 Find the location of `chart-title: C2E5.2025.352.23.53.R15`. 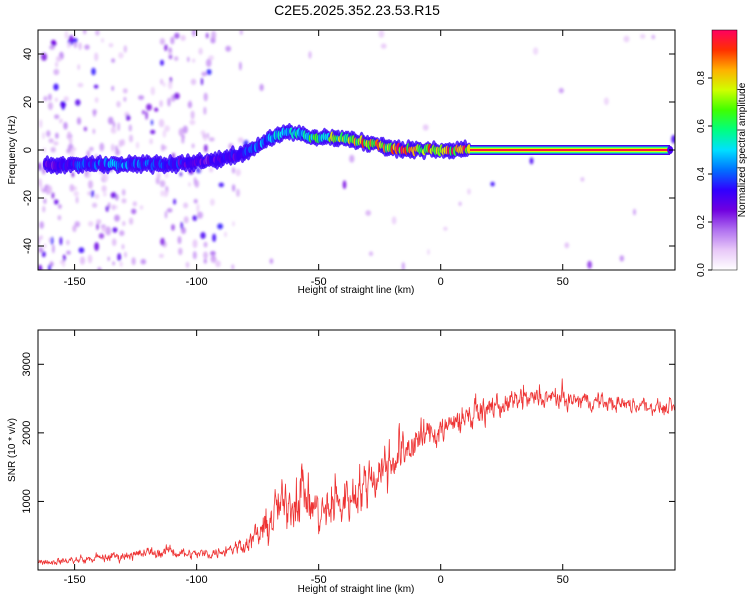

chart-title: C2E5.2025.352.23.53.R15 is located at coordinates (357, 10).